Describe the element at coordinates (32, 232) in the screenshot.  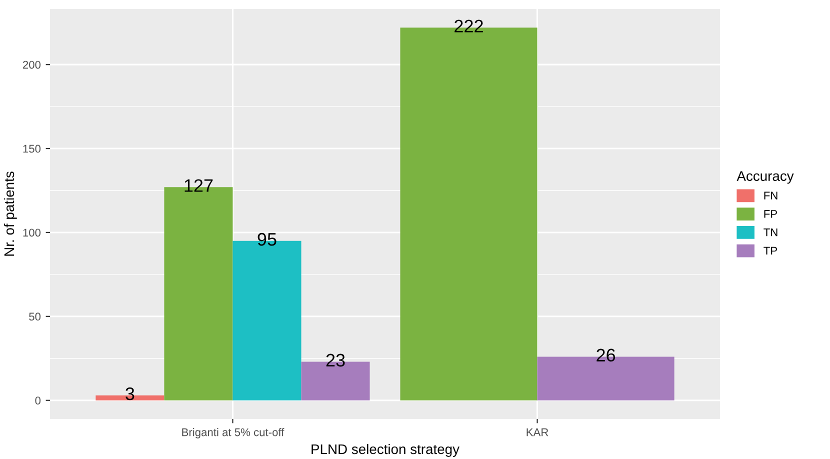
I see `y-tick-label: 100` at that location.